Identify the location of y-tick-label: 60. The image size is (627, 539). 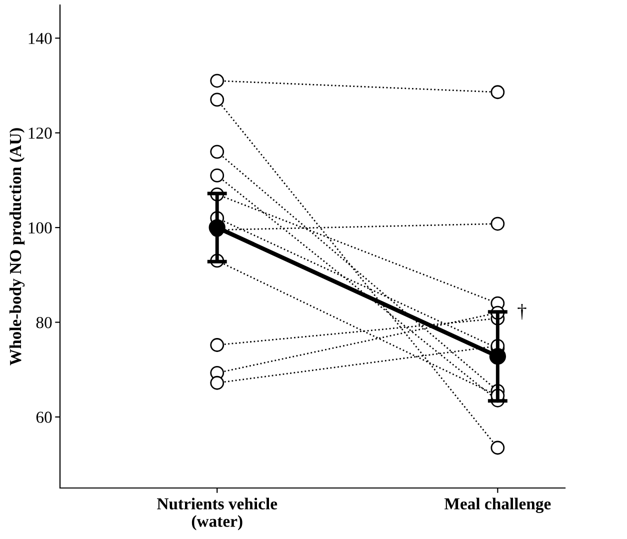
(44, 417).